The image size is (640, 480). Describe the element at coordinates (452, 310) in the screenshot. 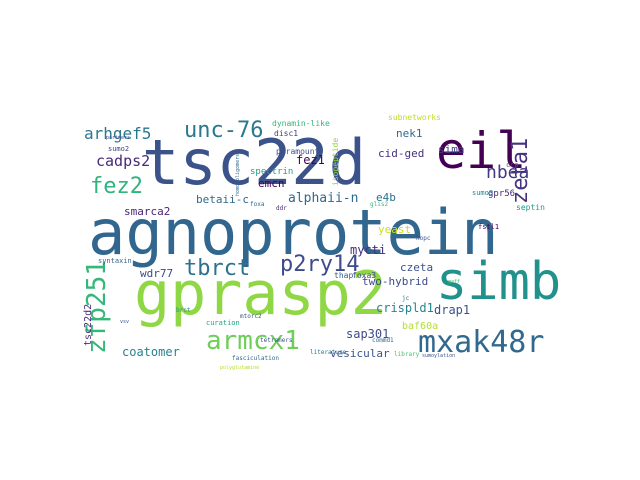

I see `word: drap1` at that location.